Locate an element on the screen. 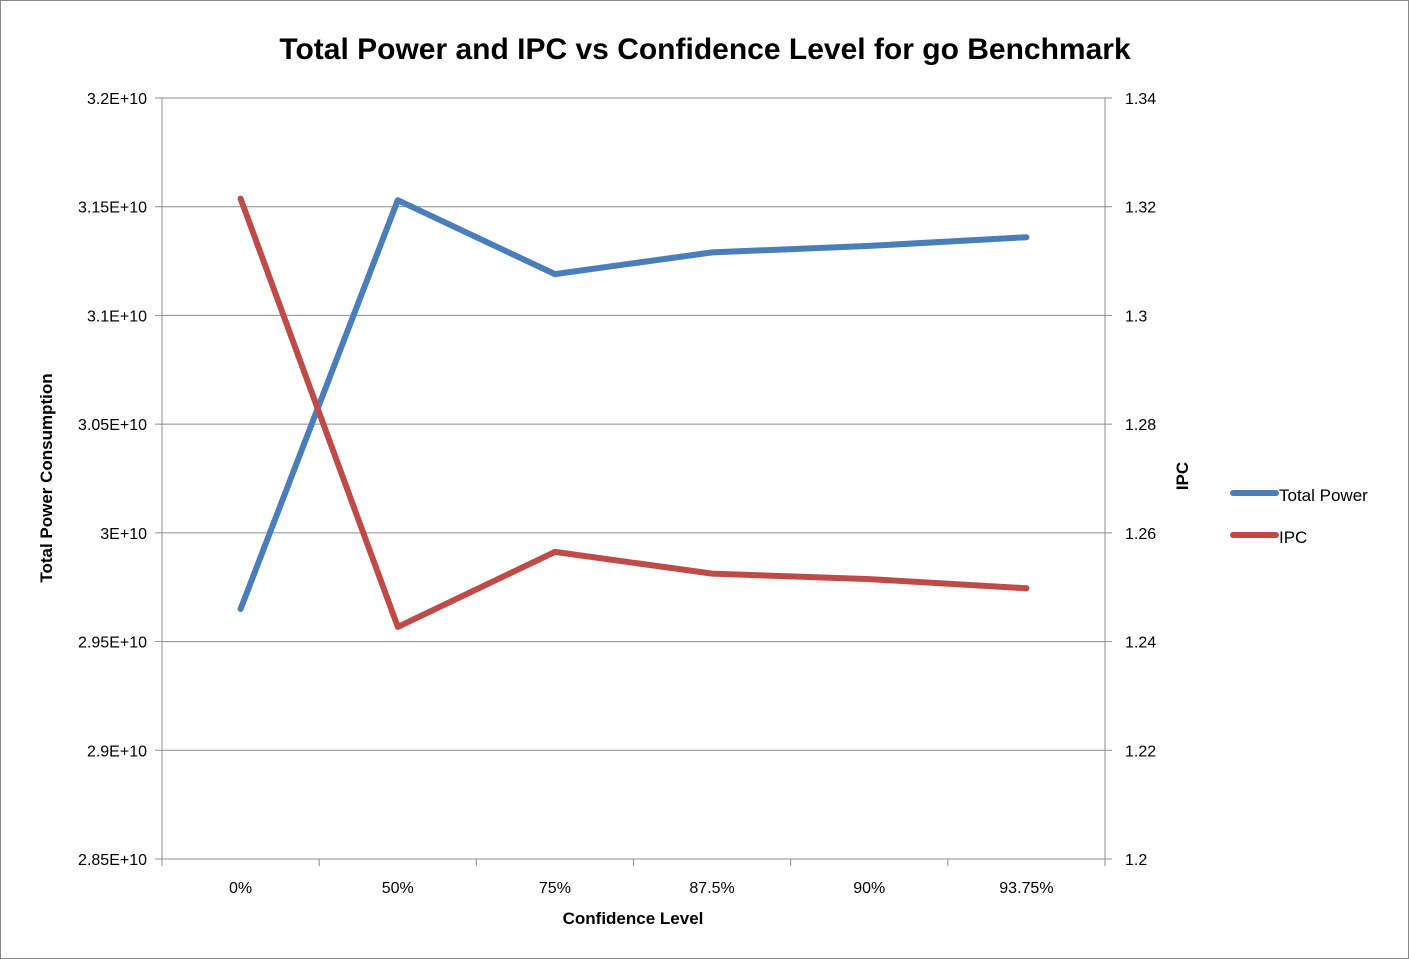  x-tick-label: 90% is located at coordinates (869, 888).